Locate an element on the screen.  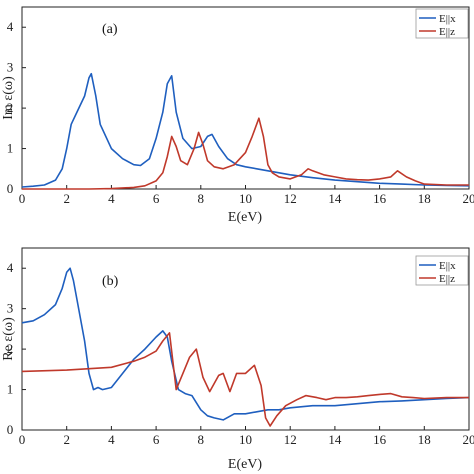
legend-b: E||x E||z is located at coordinates (442, 270).